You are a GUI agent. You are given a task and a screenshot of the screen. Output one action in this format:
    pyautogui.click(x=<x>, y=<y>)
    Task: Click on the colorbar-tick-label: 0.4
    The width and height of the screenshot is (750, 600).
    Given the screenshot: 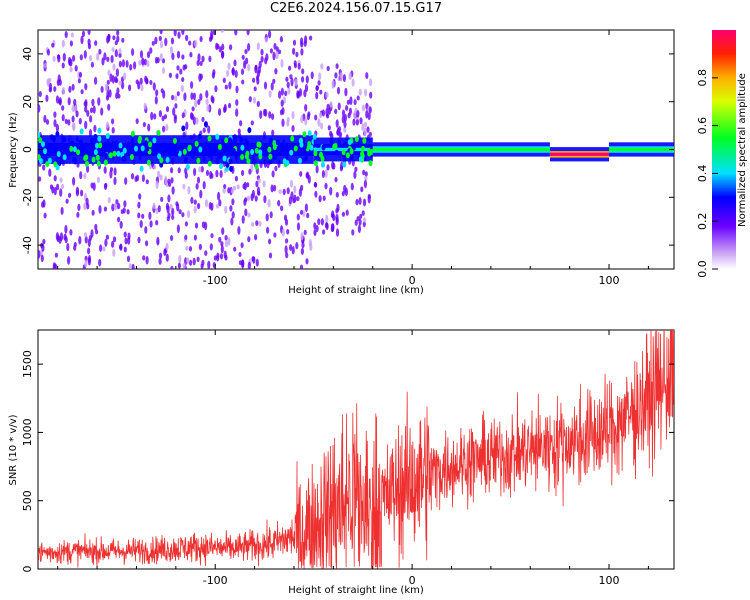 What is the action you would take?
    pyautogui.click(x=702, y=174)
    